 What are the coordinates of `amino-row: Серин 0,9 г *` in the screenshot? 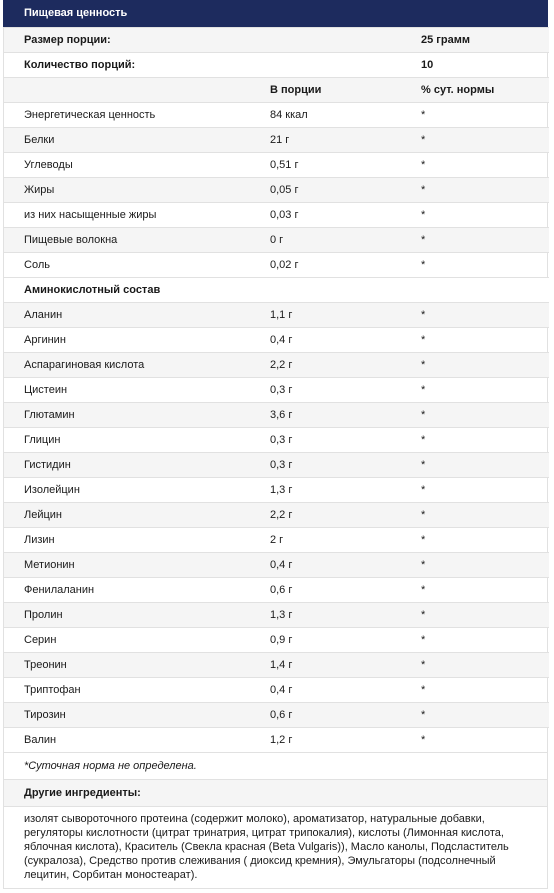 It's located at (277, 640).